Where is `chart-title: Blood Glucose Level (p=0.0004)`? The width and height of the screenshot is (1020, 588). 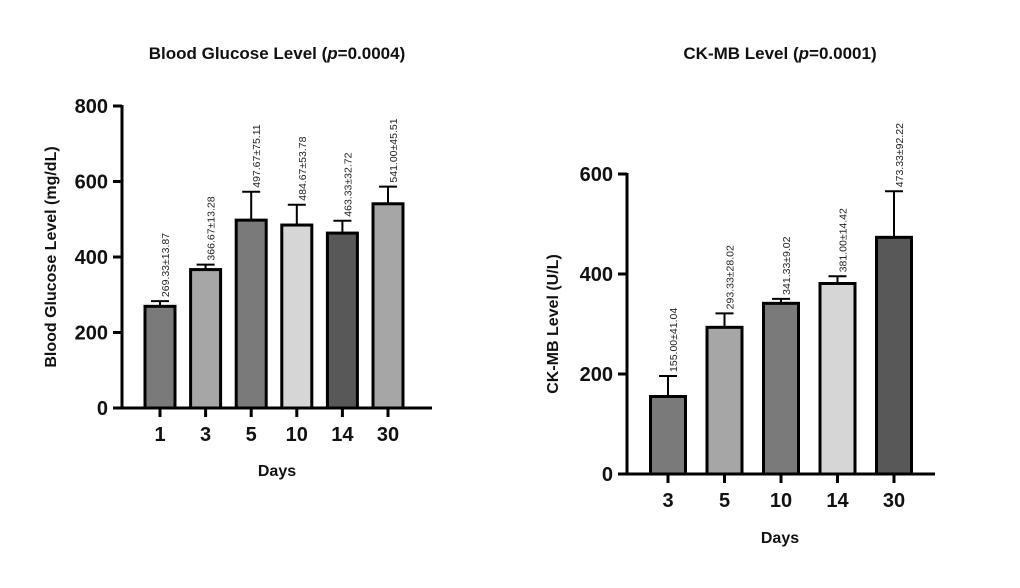 chart-title: Blood Glucose Level (p=0.0004) is located at coordinates (277, 53).